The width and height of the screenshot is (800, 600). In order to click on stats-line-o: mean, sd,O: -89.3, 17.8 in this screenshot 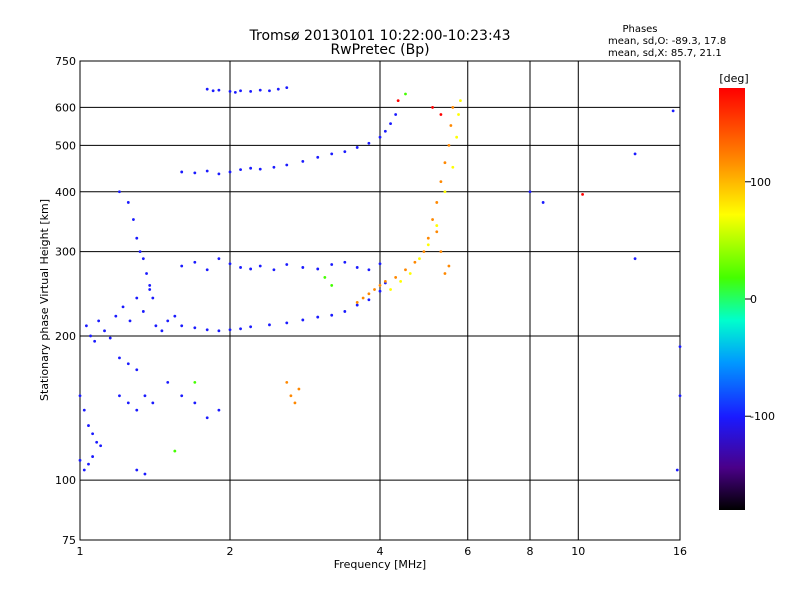, I will do `click(667, 41)`.